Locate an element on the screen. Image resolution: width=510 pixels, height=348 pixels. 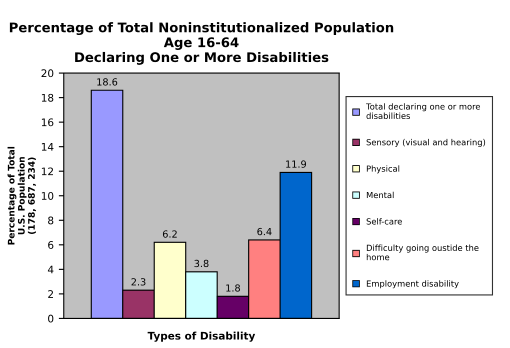
y-tick-label: 0 is located at coordinates (51, 318).